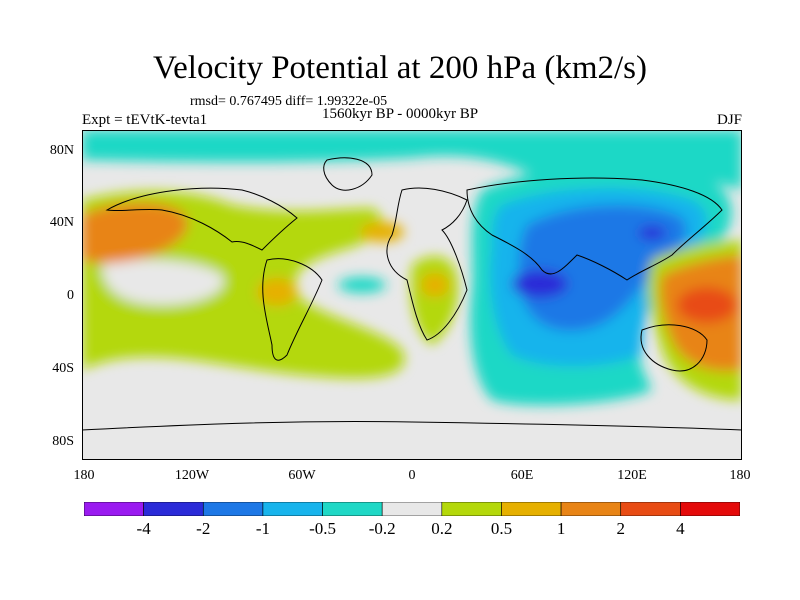  I want to click on west-pacific-positive, so click(135, 233).